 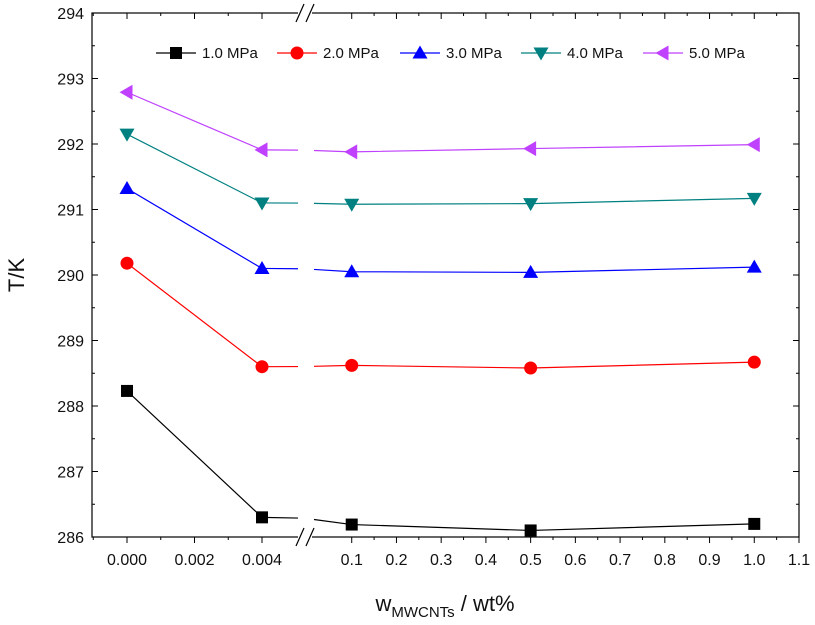 I want to click on x-tick-label: 0.1, so click(x=352, y=560).